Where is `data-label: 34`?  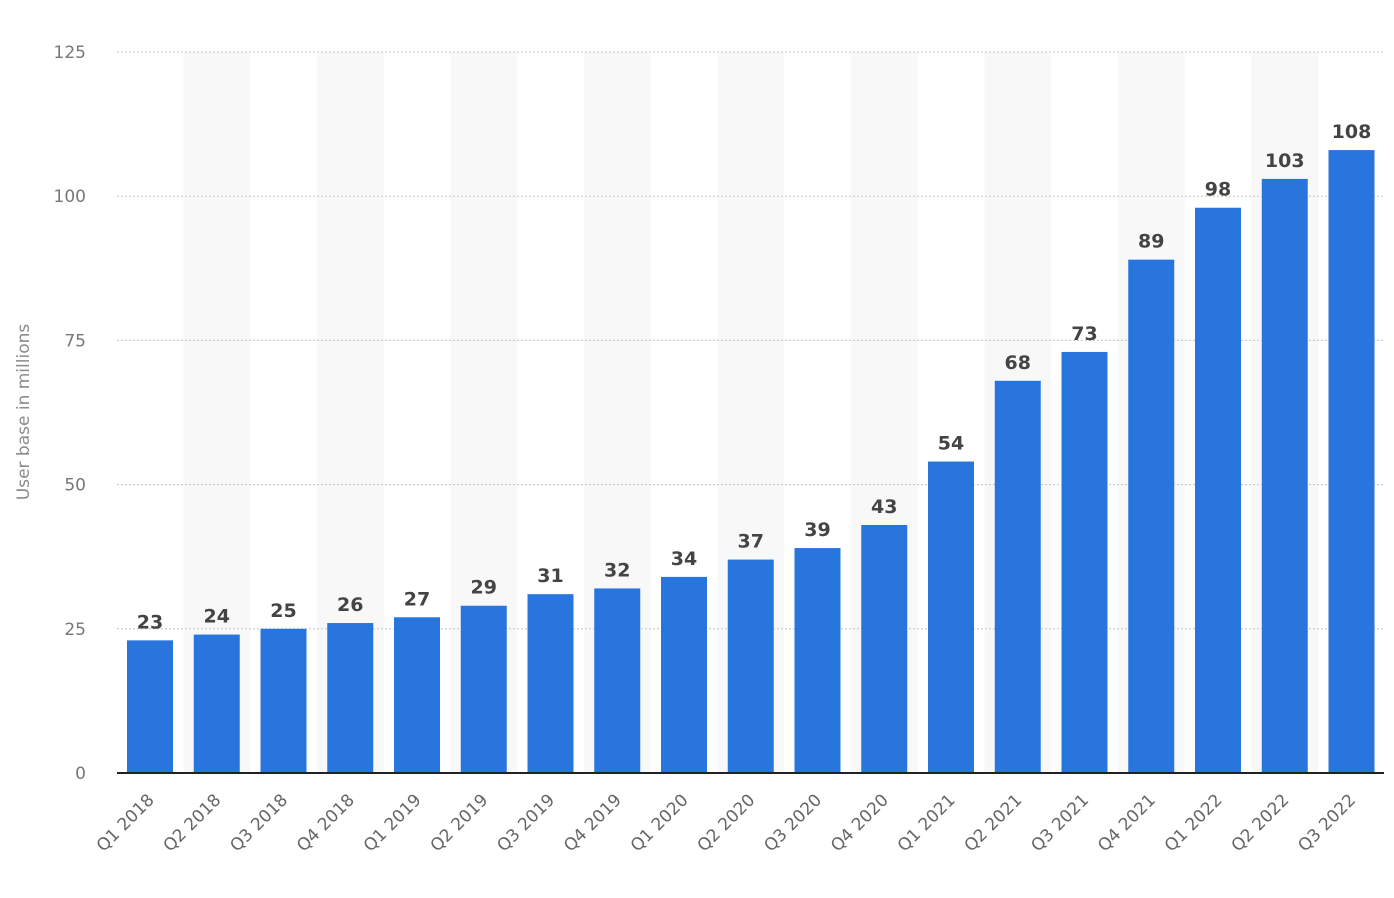
data-label: 34 is located at coordinates (684, 559).